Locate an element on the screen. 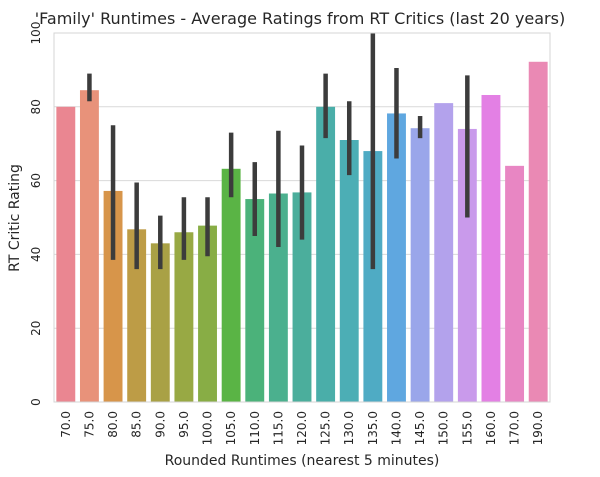 The image size is (600, 477). y-tick-label: 60 is located at coordinates (36, 180).